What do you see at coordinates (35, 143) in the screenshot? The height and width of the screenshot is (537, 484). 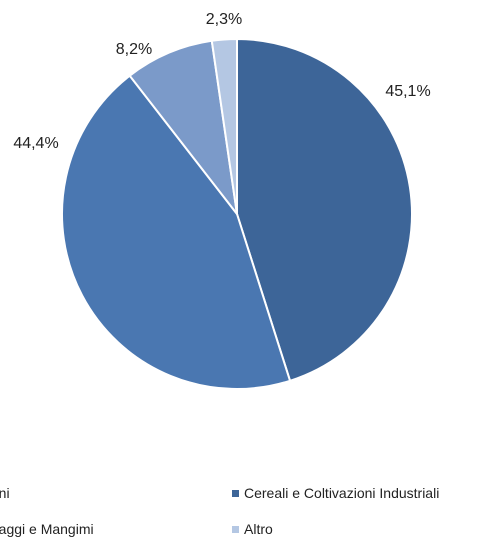 I see `pie-data-label-1: 44,4%` at bounding box center [35, 143].